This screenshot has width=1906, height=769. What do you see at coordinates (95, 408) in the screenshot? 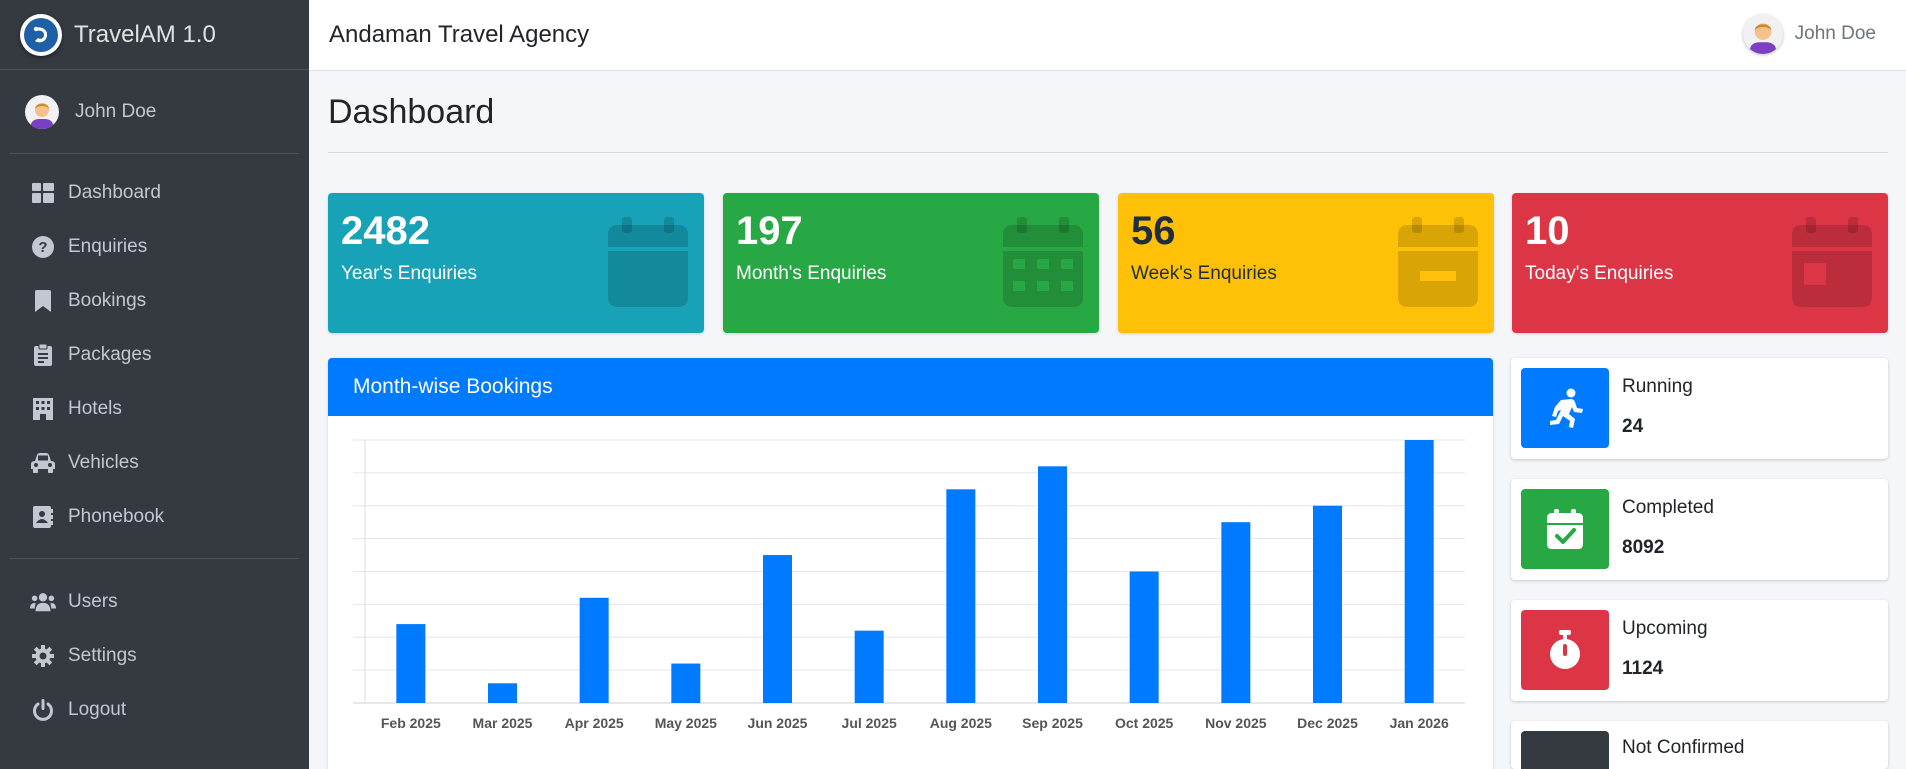
I see `sidebar-item-label: Hotels` at bounding box center [95, 408].